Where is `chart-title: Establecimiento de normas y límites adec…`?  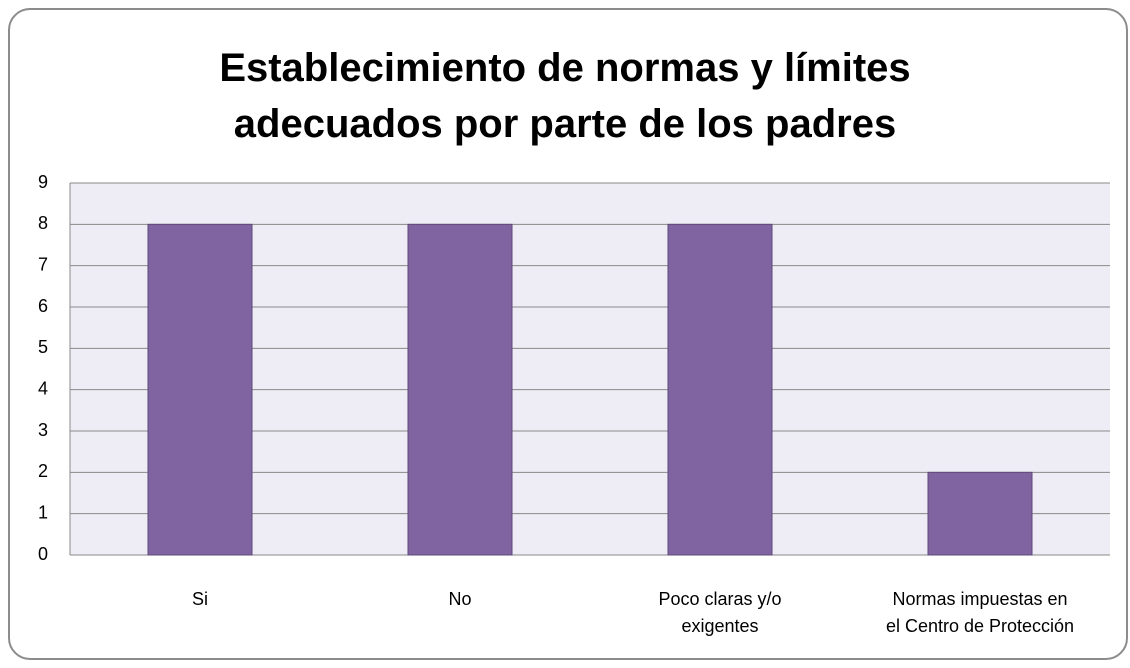
chart-title: Establecimiento de normas y límites adec… is located at coordinates (565, 96).